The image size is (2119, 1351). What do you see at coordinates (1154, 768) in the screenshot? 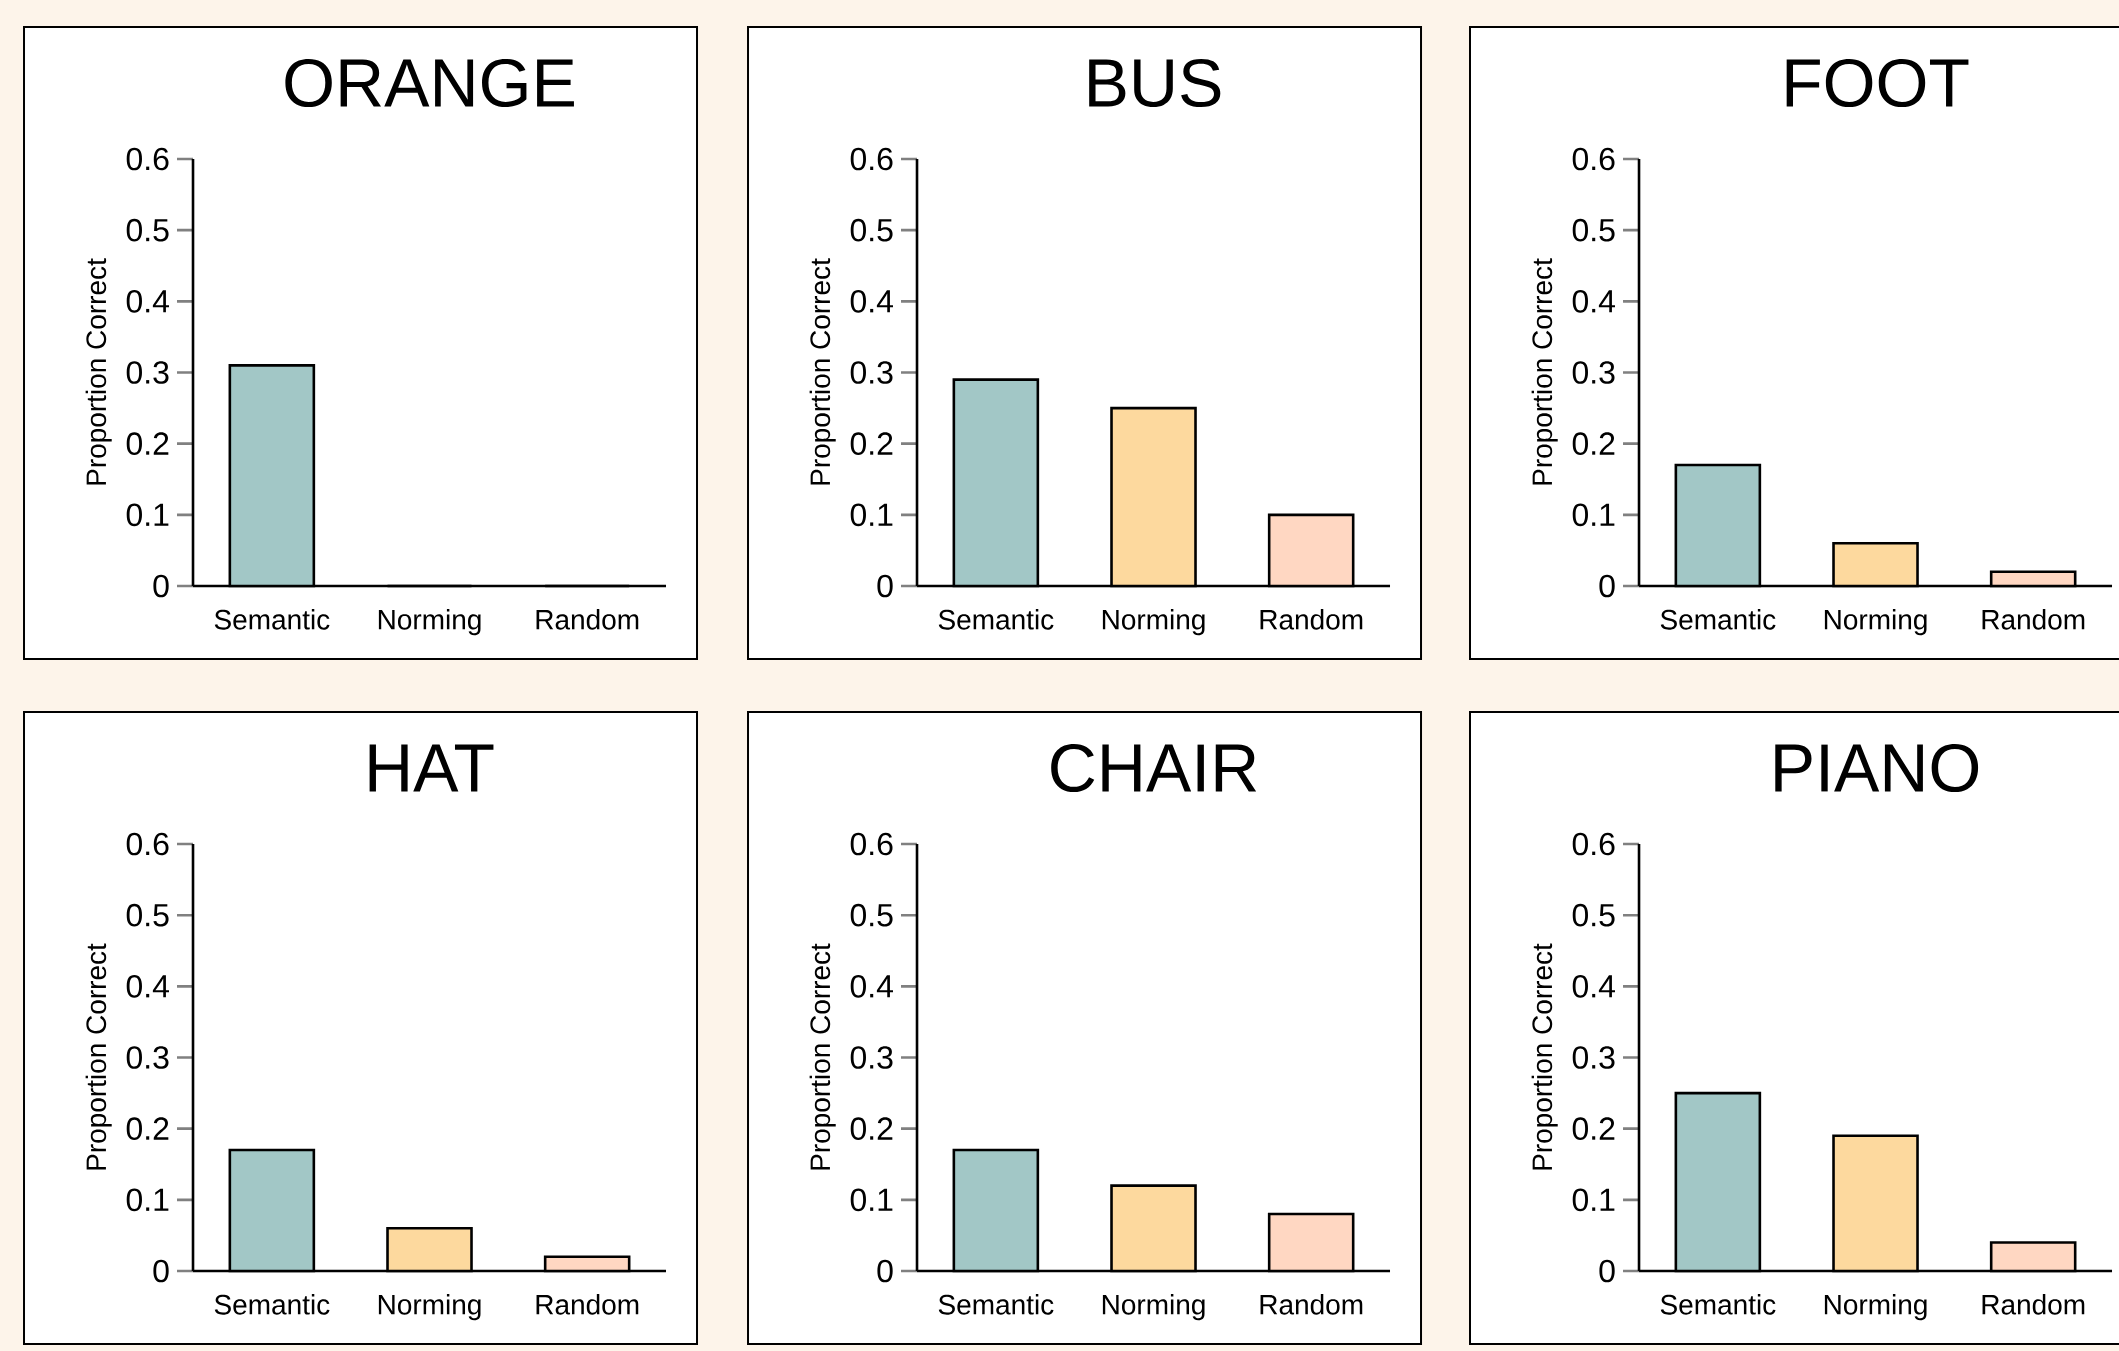
I see `chart-title: CHAIR` at bounding box center [1154, 768].